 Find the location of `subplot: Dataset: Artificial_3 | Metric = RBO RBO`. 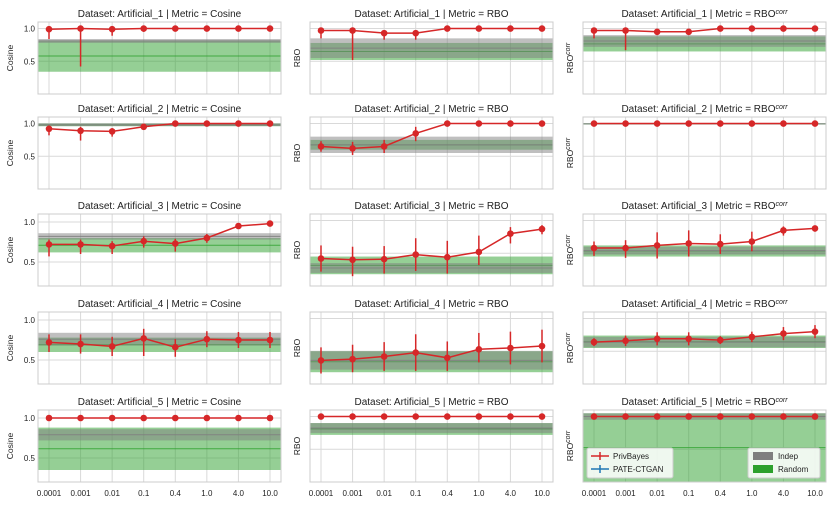

subplot: Dataset: Artificial_3 | Metric = RBO RBO is located at coordinates (423, 244).